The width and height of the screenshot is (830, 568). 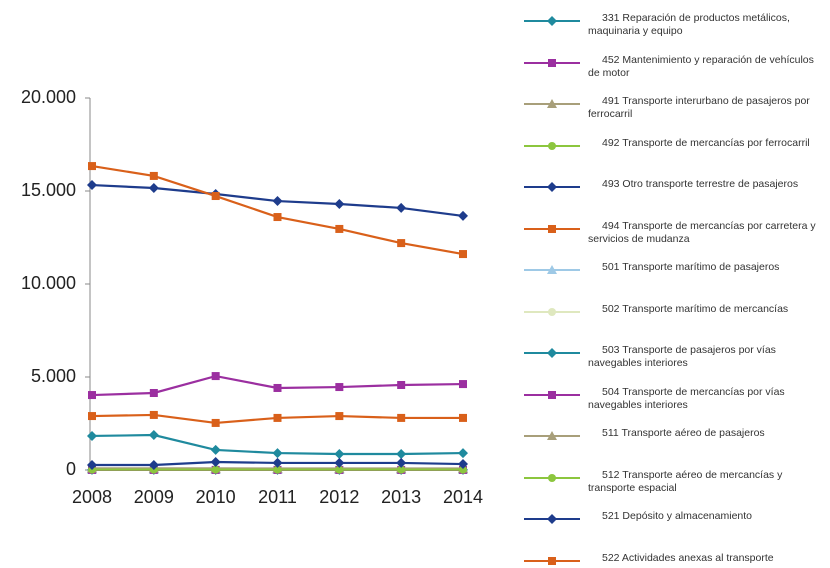 What do you see at coordinates (463, 497) in the screenshot?
I see `x-tick-label: 2014` at bounding box center [463, 497].